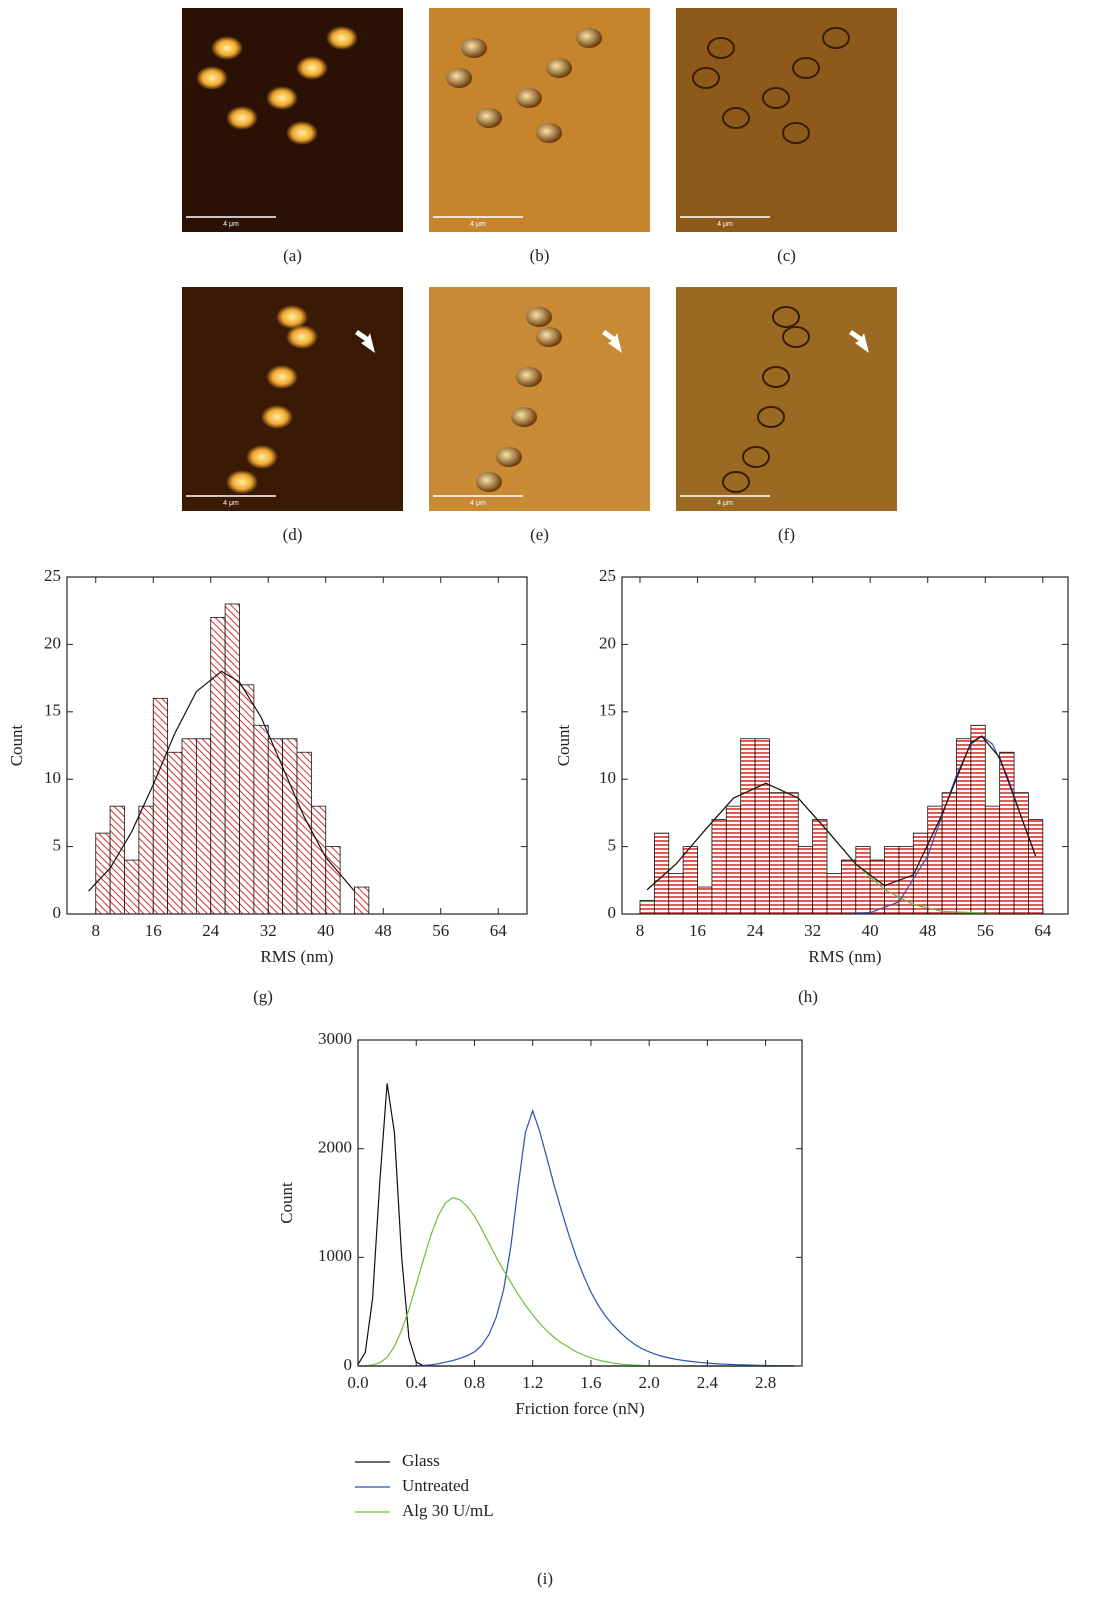 The image size is (1094, 1606). I want to click on x-tick-label: 32, so click(812, 930).